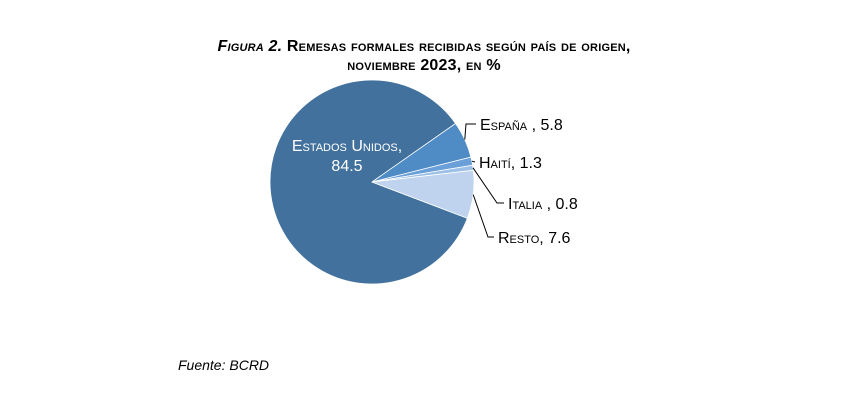  What do you see at coordinates (347, 146) in the screenshot?
I see `slice-label-estados-unidos: Estados Unidos,` at bounding box center [347, 146].